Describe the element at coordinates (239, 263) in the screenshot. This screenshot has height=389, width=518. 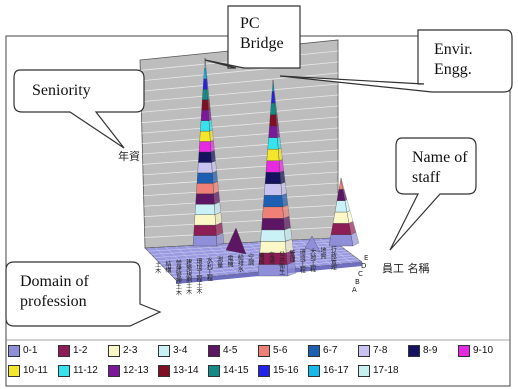
I see `category-tick-label: 給排水` at that location.